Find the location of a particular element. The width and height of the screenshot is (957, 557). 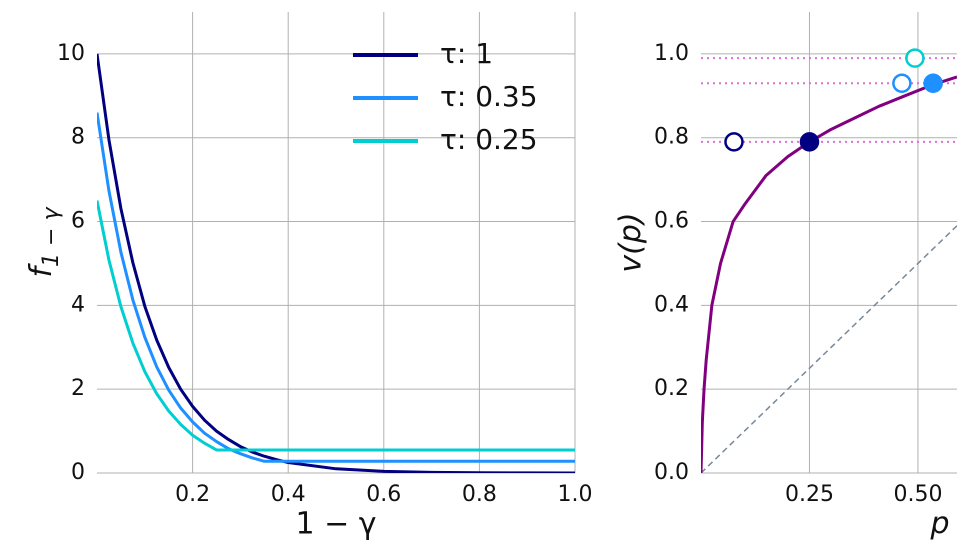

x-tick-label: 0.8 is located at coordinates (479, 494).